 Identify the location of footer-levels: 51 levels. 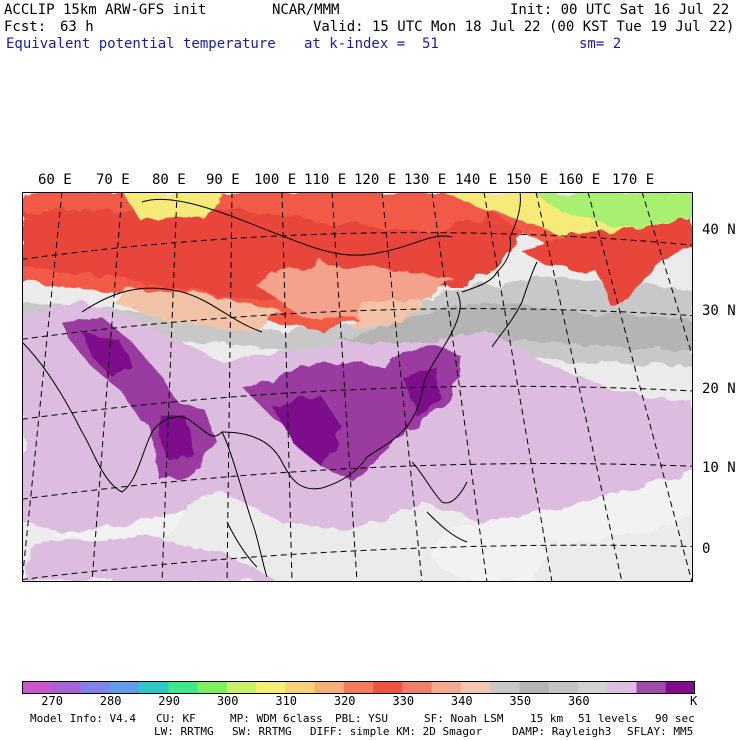
(608, 718).